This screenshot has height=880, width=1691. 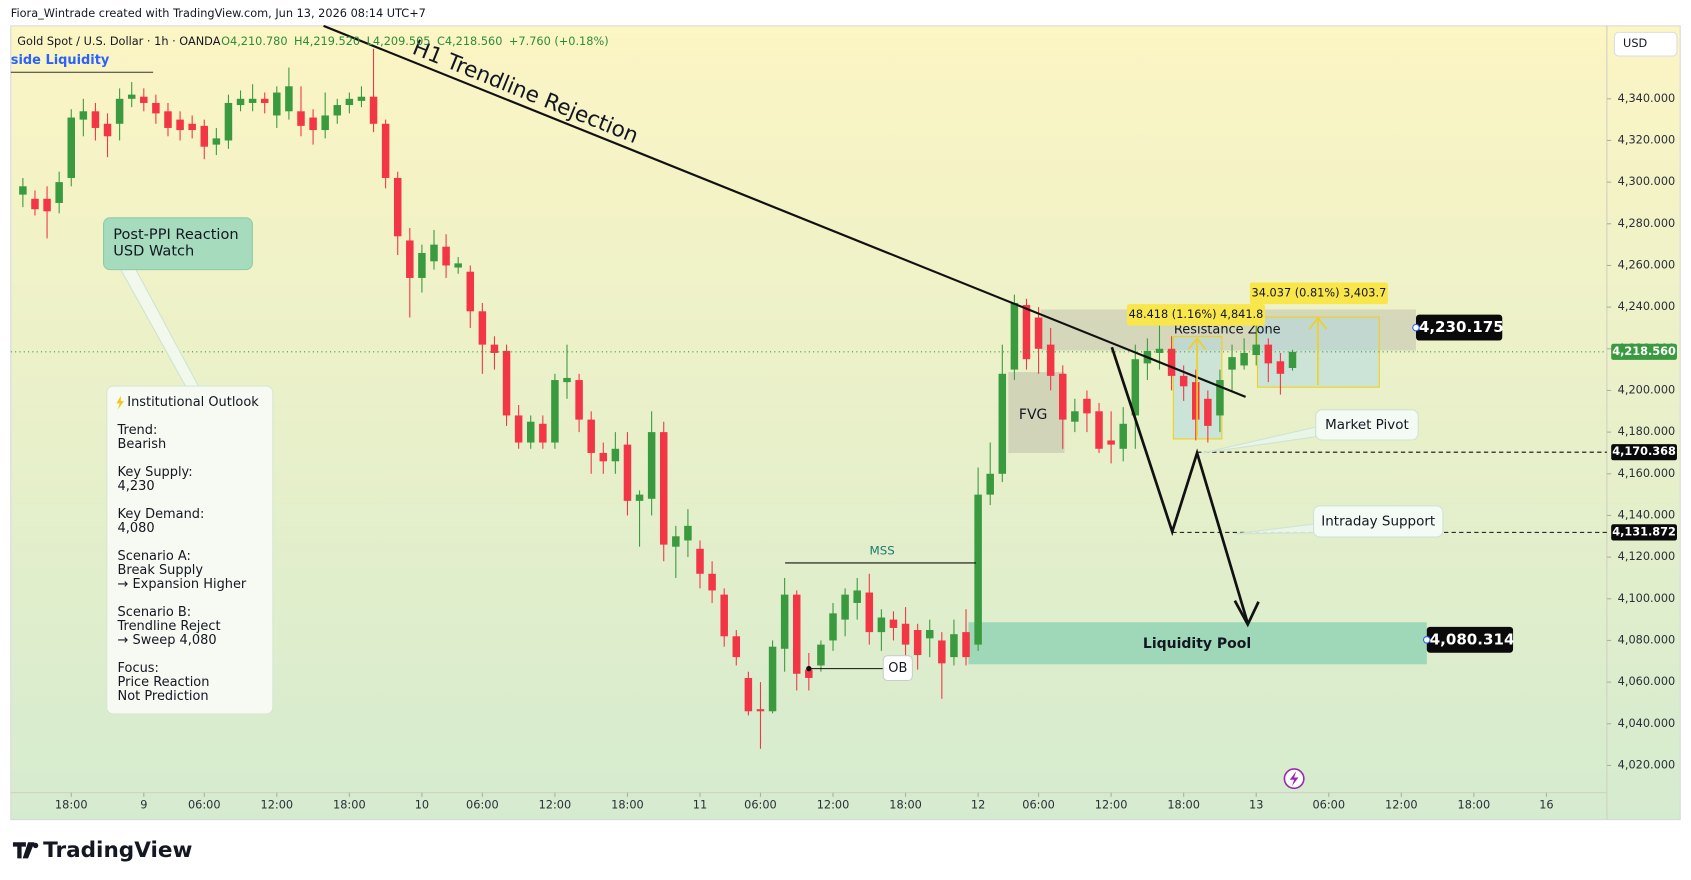 What do you see at coordinates (182, 584) in the screenshot?
I see `outlook-line: → Expansion Higher` at bounding box center [182, 584].